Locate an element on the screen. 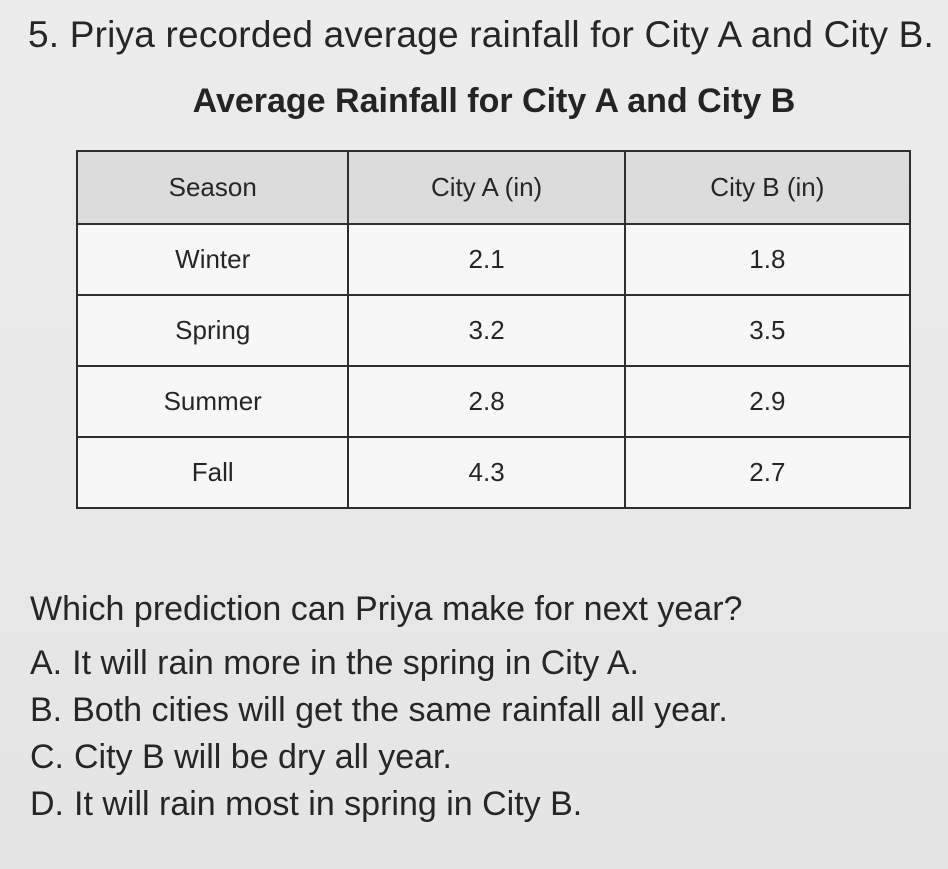  table-row: Summer 2.8 2.9 is located at coordinates (493, 401).